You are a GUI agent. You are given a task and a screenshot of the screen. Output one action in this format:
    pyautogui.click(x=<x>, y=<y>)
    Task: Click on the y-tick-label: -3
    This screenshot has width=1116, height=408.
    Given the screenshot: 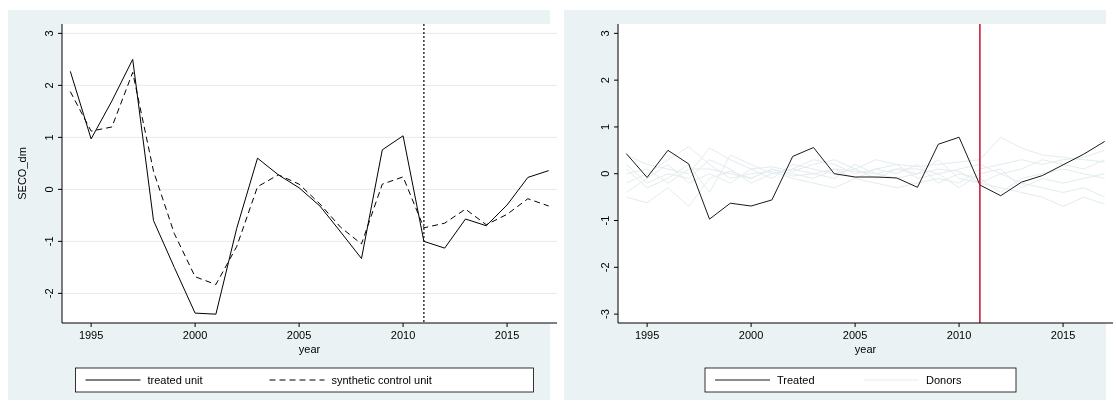 What is the action you would take?
    pyautogui.click(x=605, y=314)
    